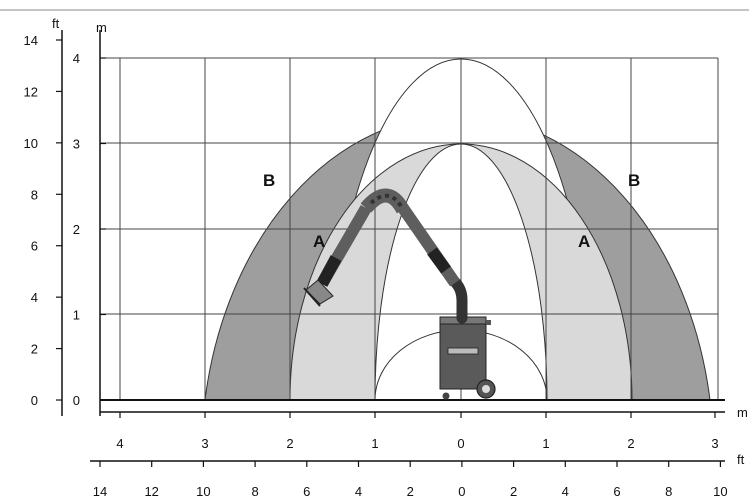 Image resolution: width=749 pixels, height=501 pixels. Describe the element at coordinates (31, 40) in the screenshot. I see `ft-y-tick-label: 14` at that location.